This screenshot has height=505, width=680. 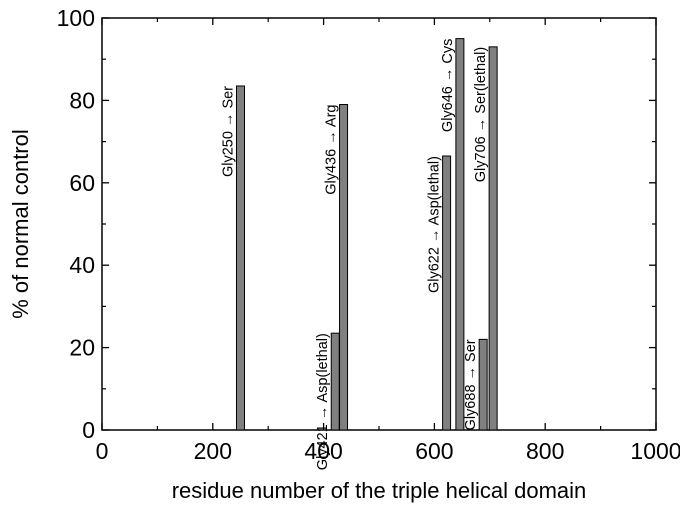 I want to click on bar-label: Gly622 → Asp(lethal), so click(x=435, y=224).